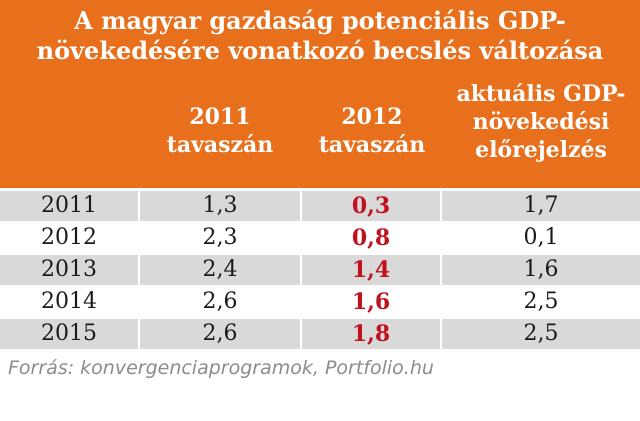  What do you see at coordinates (69, 206) in the screenshot?
I see `year-cell: 2011` at bounding box center [69, 206].